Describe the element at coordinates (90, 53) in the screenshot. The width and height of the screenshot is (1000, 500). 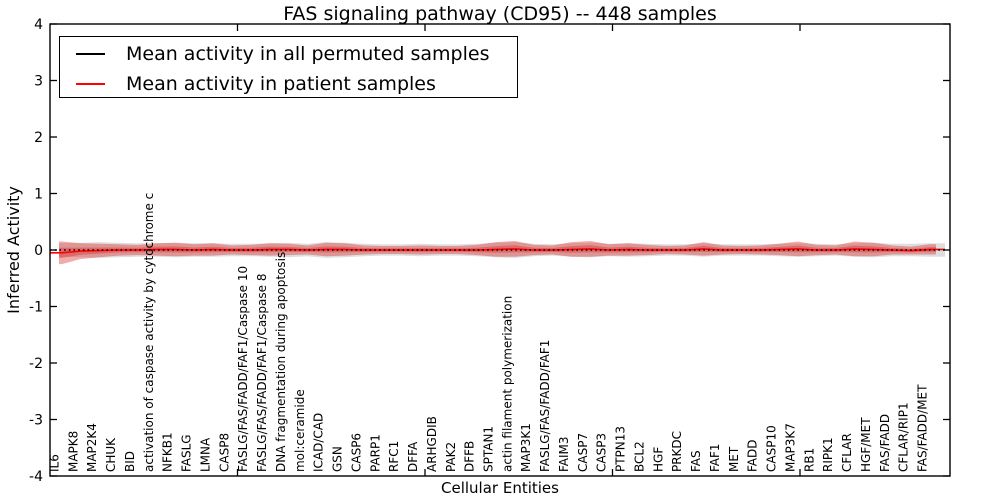
I see `permuted-line-swatch` at that location.